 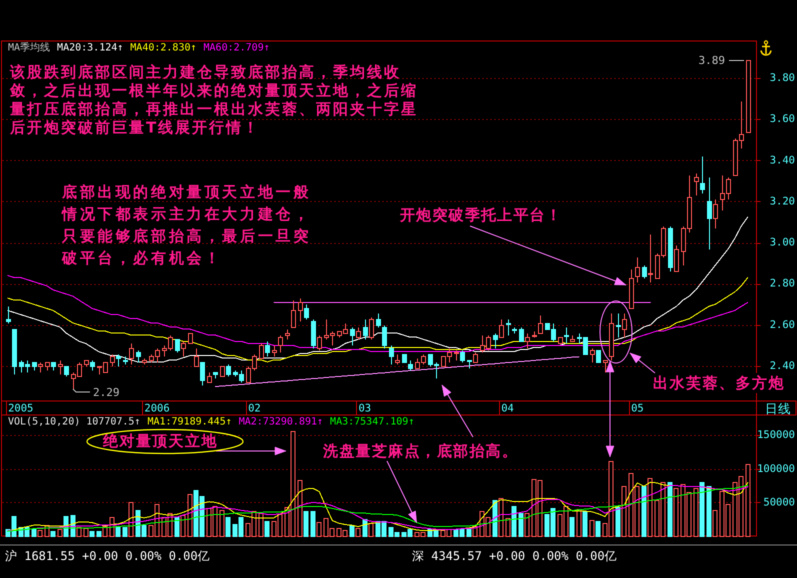 What do you see at coordinates (106, 392) in the screenshot?
I see `annotation: 2.29` at bounding box center [106, 392].